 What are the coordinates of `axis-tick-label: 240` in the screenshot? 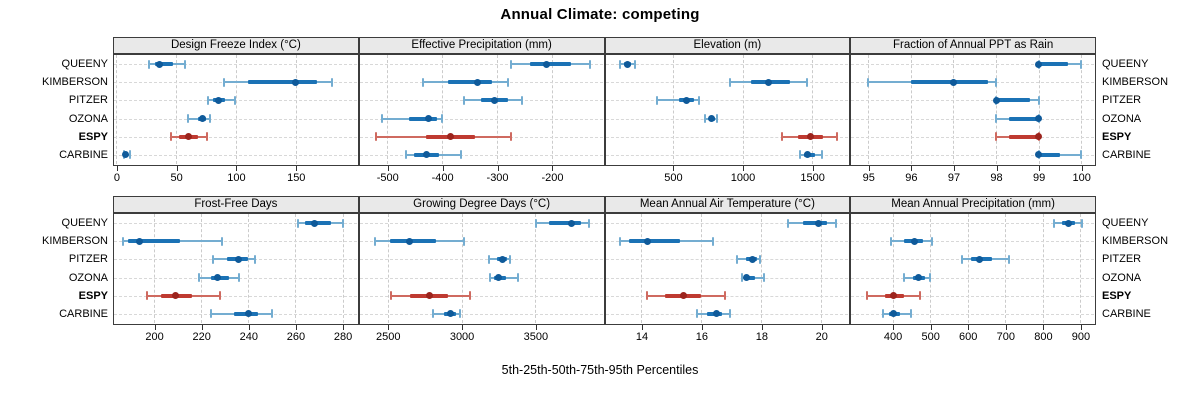 It's located at (249, 337).